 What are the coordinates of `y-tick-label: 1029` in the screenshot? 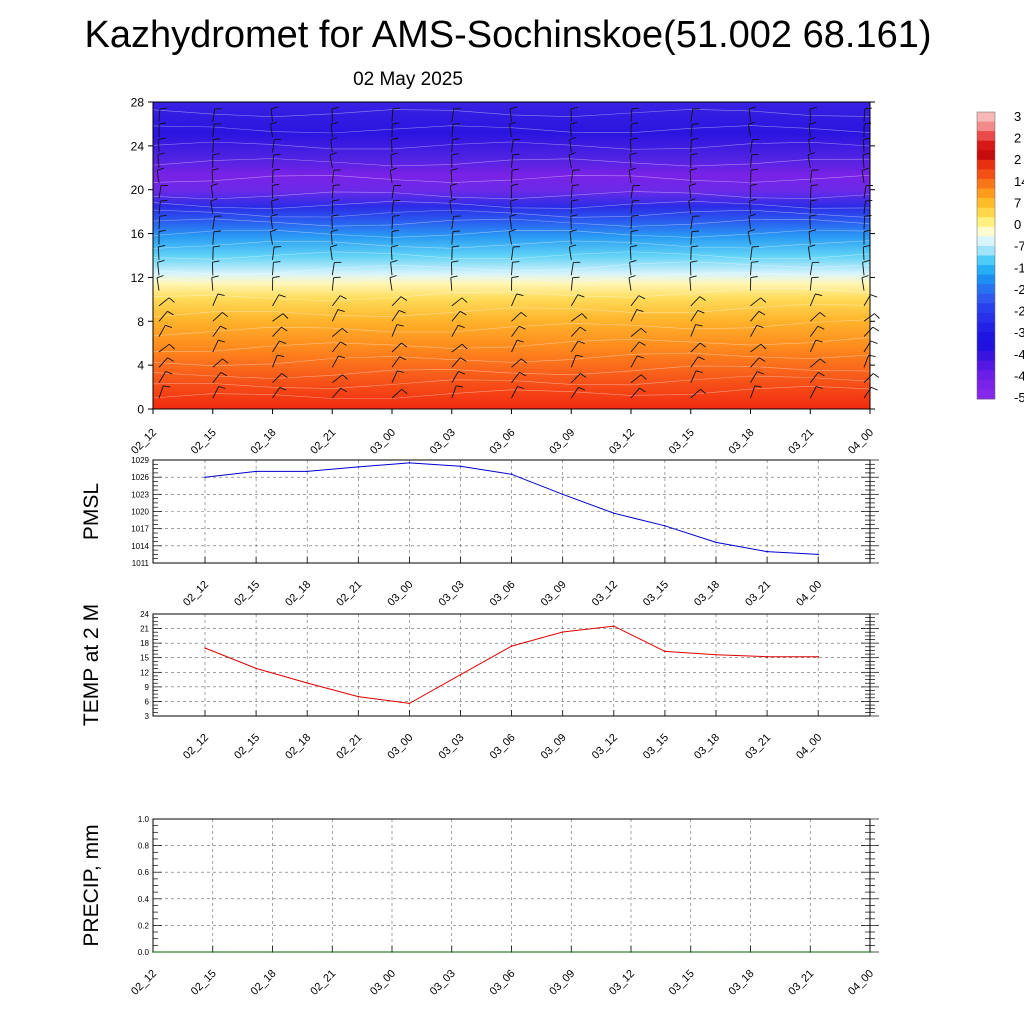 It's located at (140, 460).